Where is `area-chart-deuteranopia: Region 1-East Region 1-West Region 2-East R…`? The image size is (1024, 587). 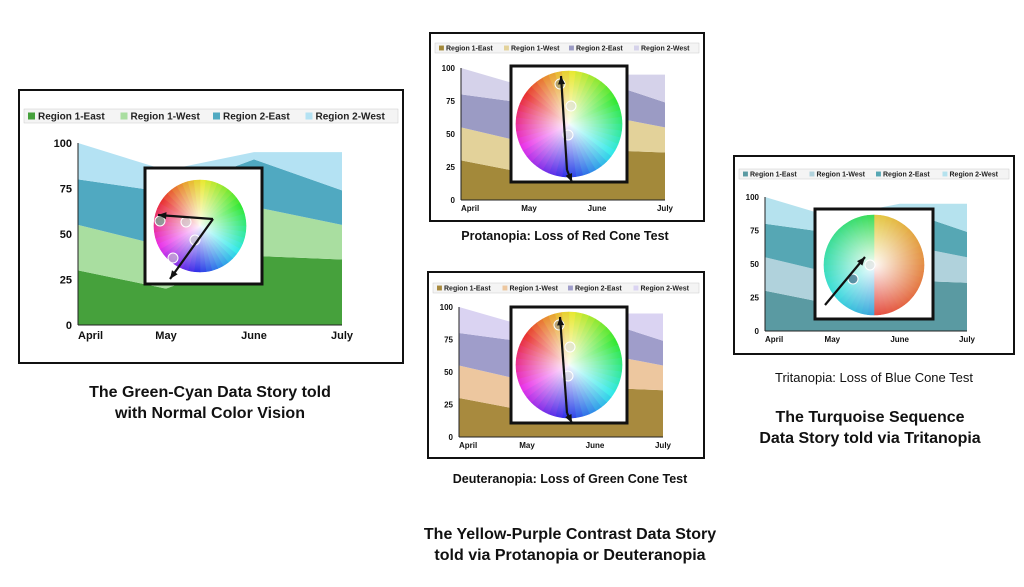
area-chart-deuteranopia: Region 1-East Region 1-West Region 2-East R… is located at coordinates (566, 366).